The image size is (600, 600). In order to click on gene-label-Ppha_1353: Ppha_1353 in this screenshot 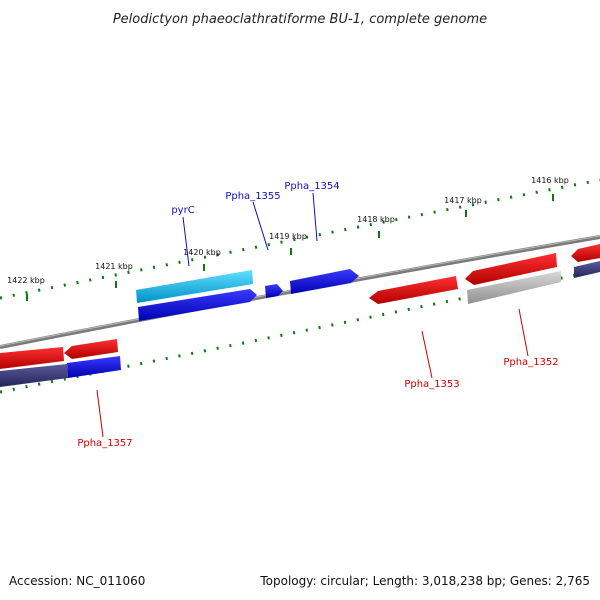, I will do `click(431, 384)`.